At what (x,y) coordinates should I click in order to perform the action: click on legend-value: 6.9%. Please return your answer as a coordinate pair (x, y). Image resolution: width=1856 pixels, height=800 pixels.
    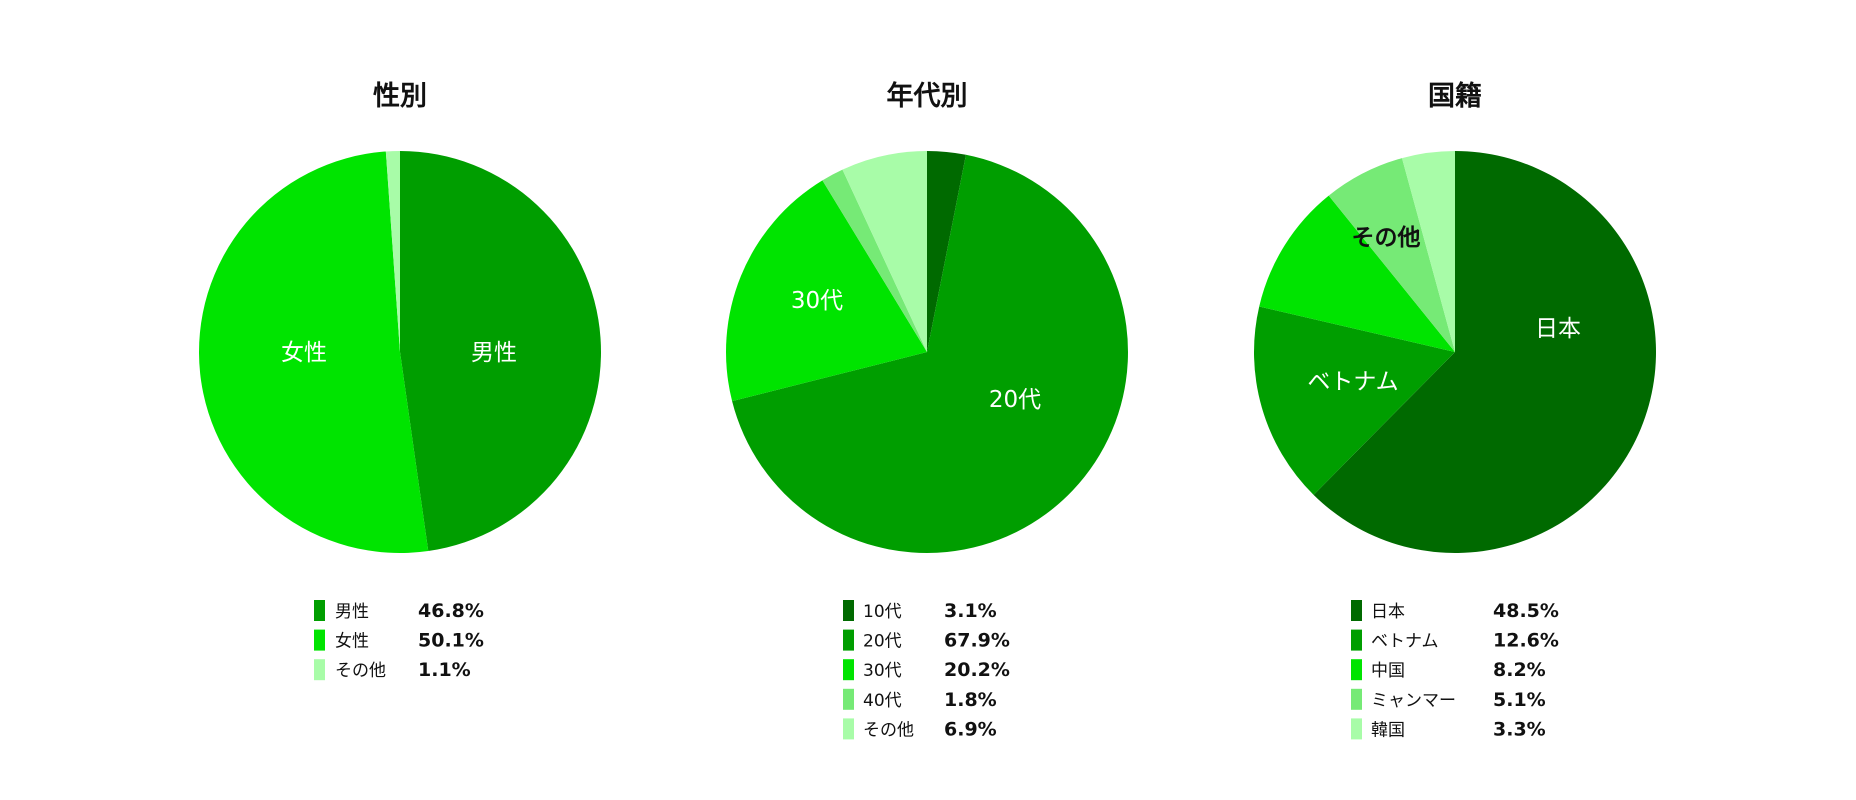
    Looking at the image, I should click on (970, 729).